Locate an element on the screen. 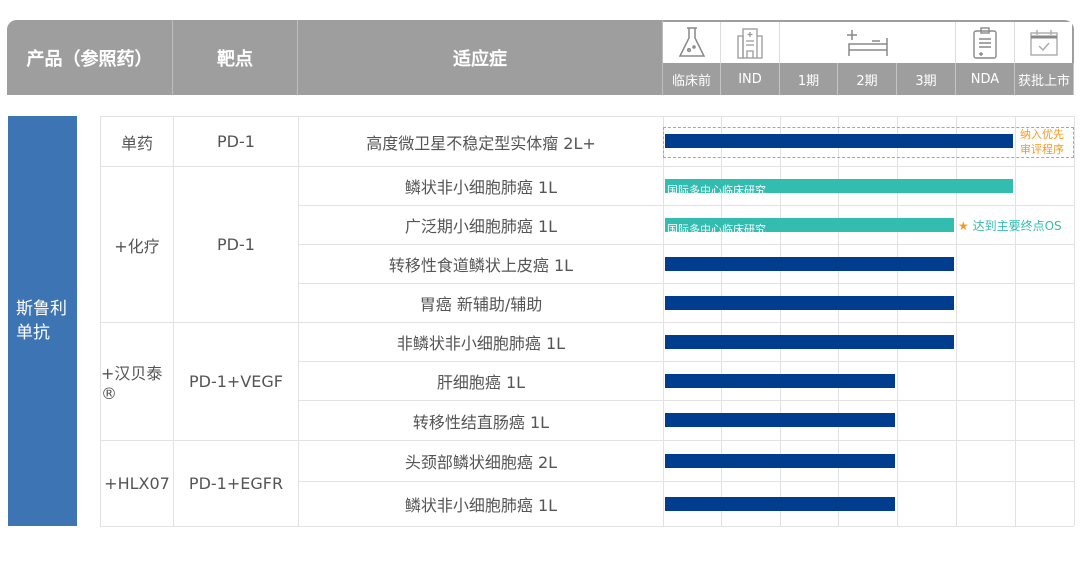 The image size is (1080, 573). hospital-bed-icon is located at coordinates (868, 42).